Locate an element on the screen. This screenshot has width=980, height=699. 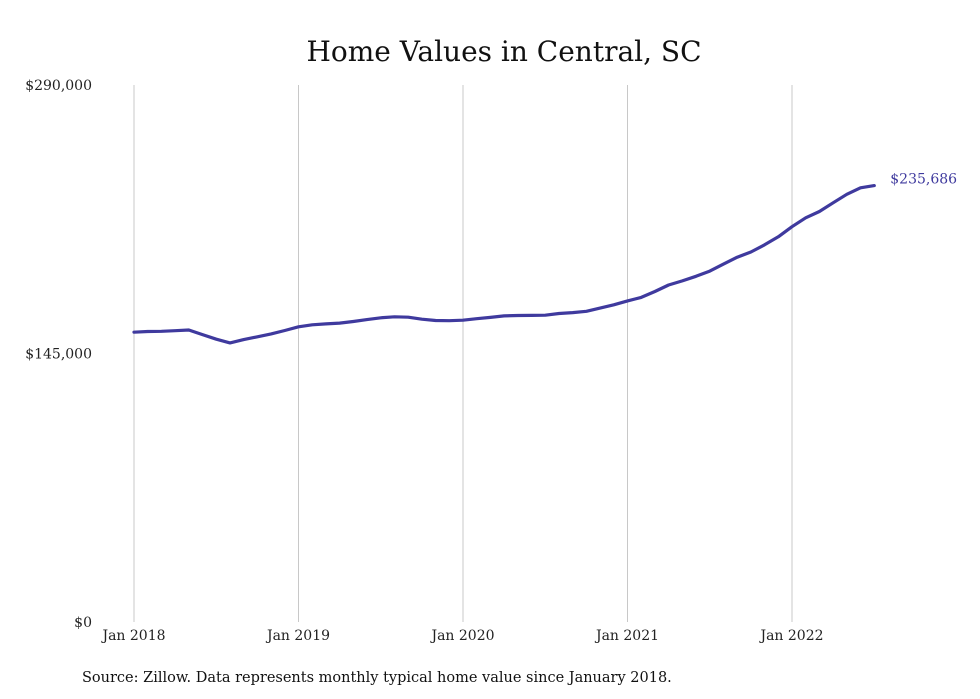
annotation-layer: $235,686 is located at coordinates (923, 180).